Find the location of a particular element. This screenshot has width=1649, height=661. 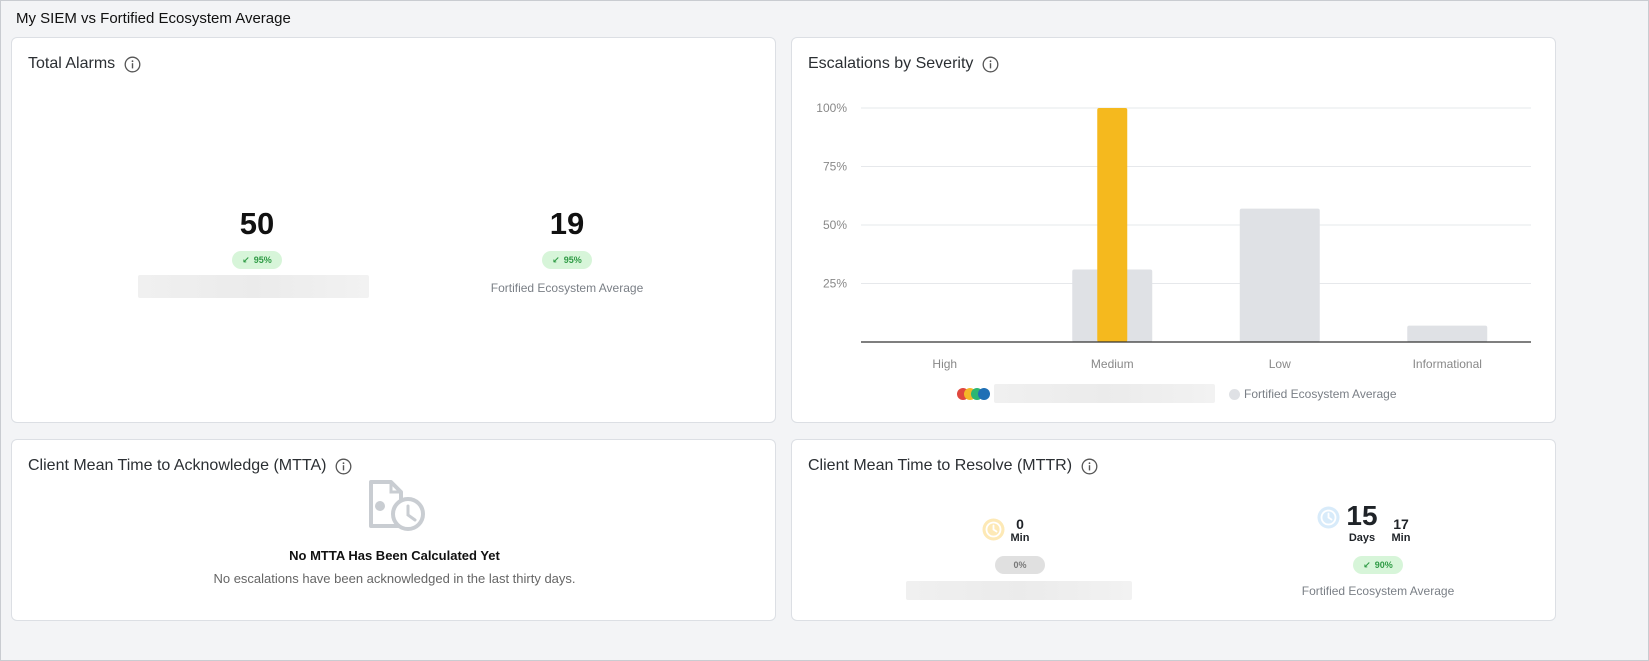

my-mttr-trend-badge: 0% is located at coordinates (1020, 565).